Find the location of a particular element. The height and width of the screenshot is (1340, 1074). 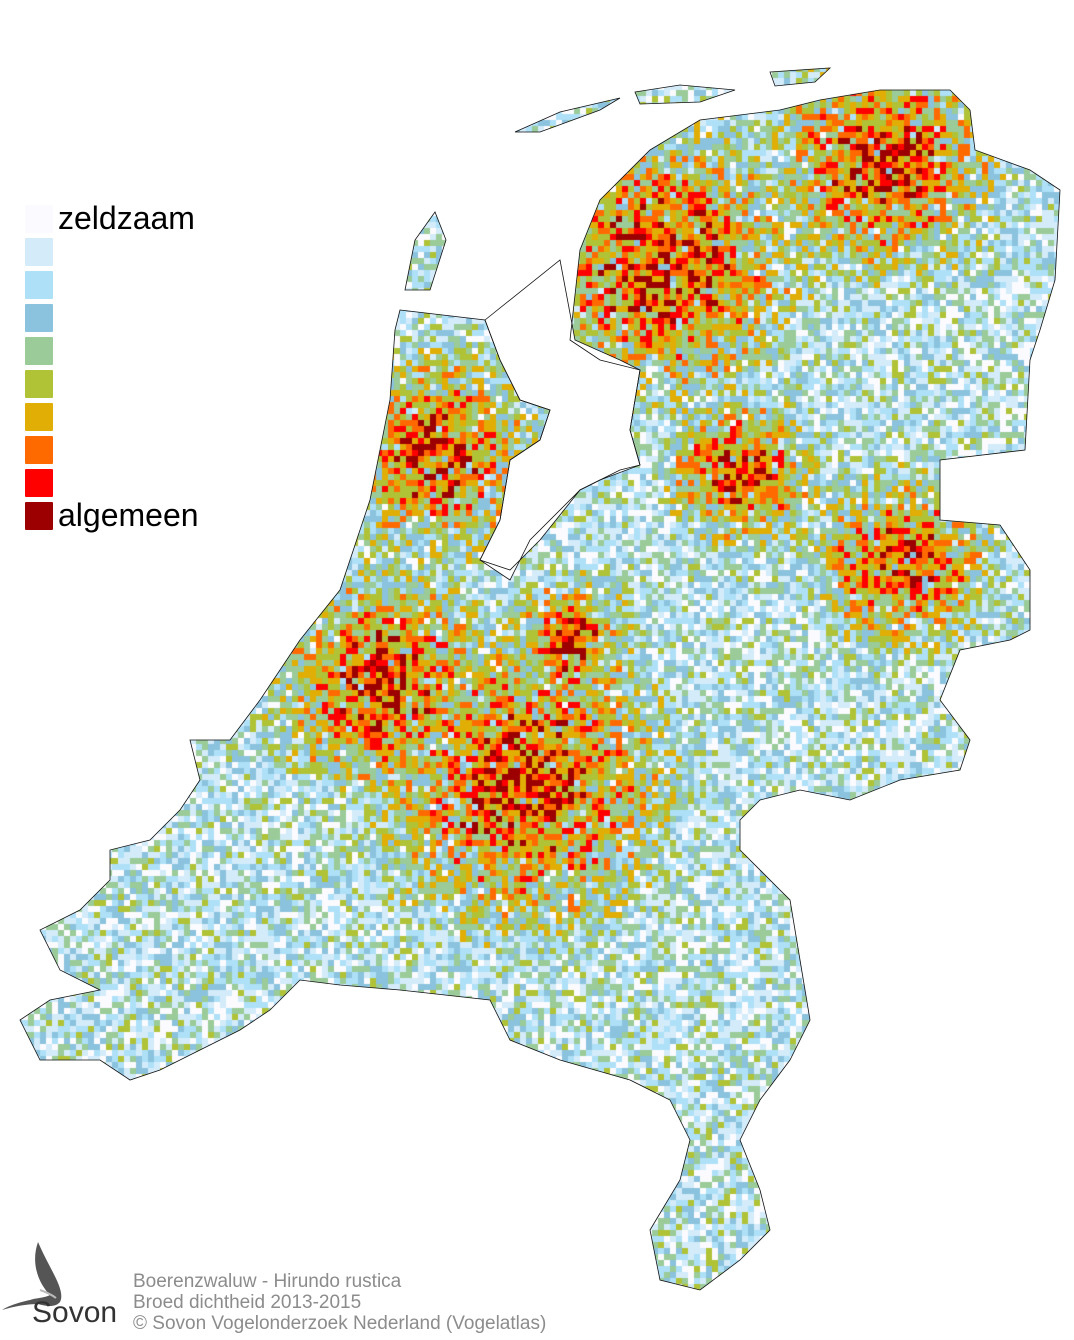

logo-text: Sovon is located at coordinates (75, 1312).